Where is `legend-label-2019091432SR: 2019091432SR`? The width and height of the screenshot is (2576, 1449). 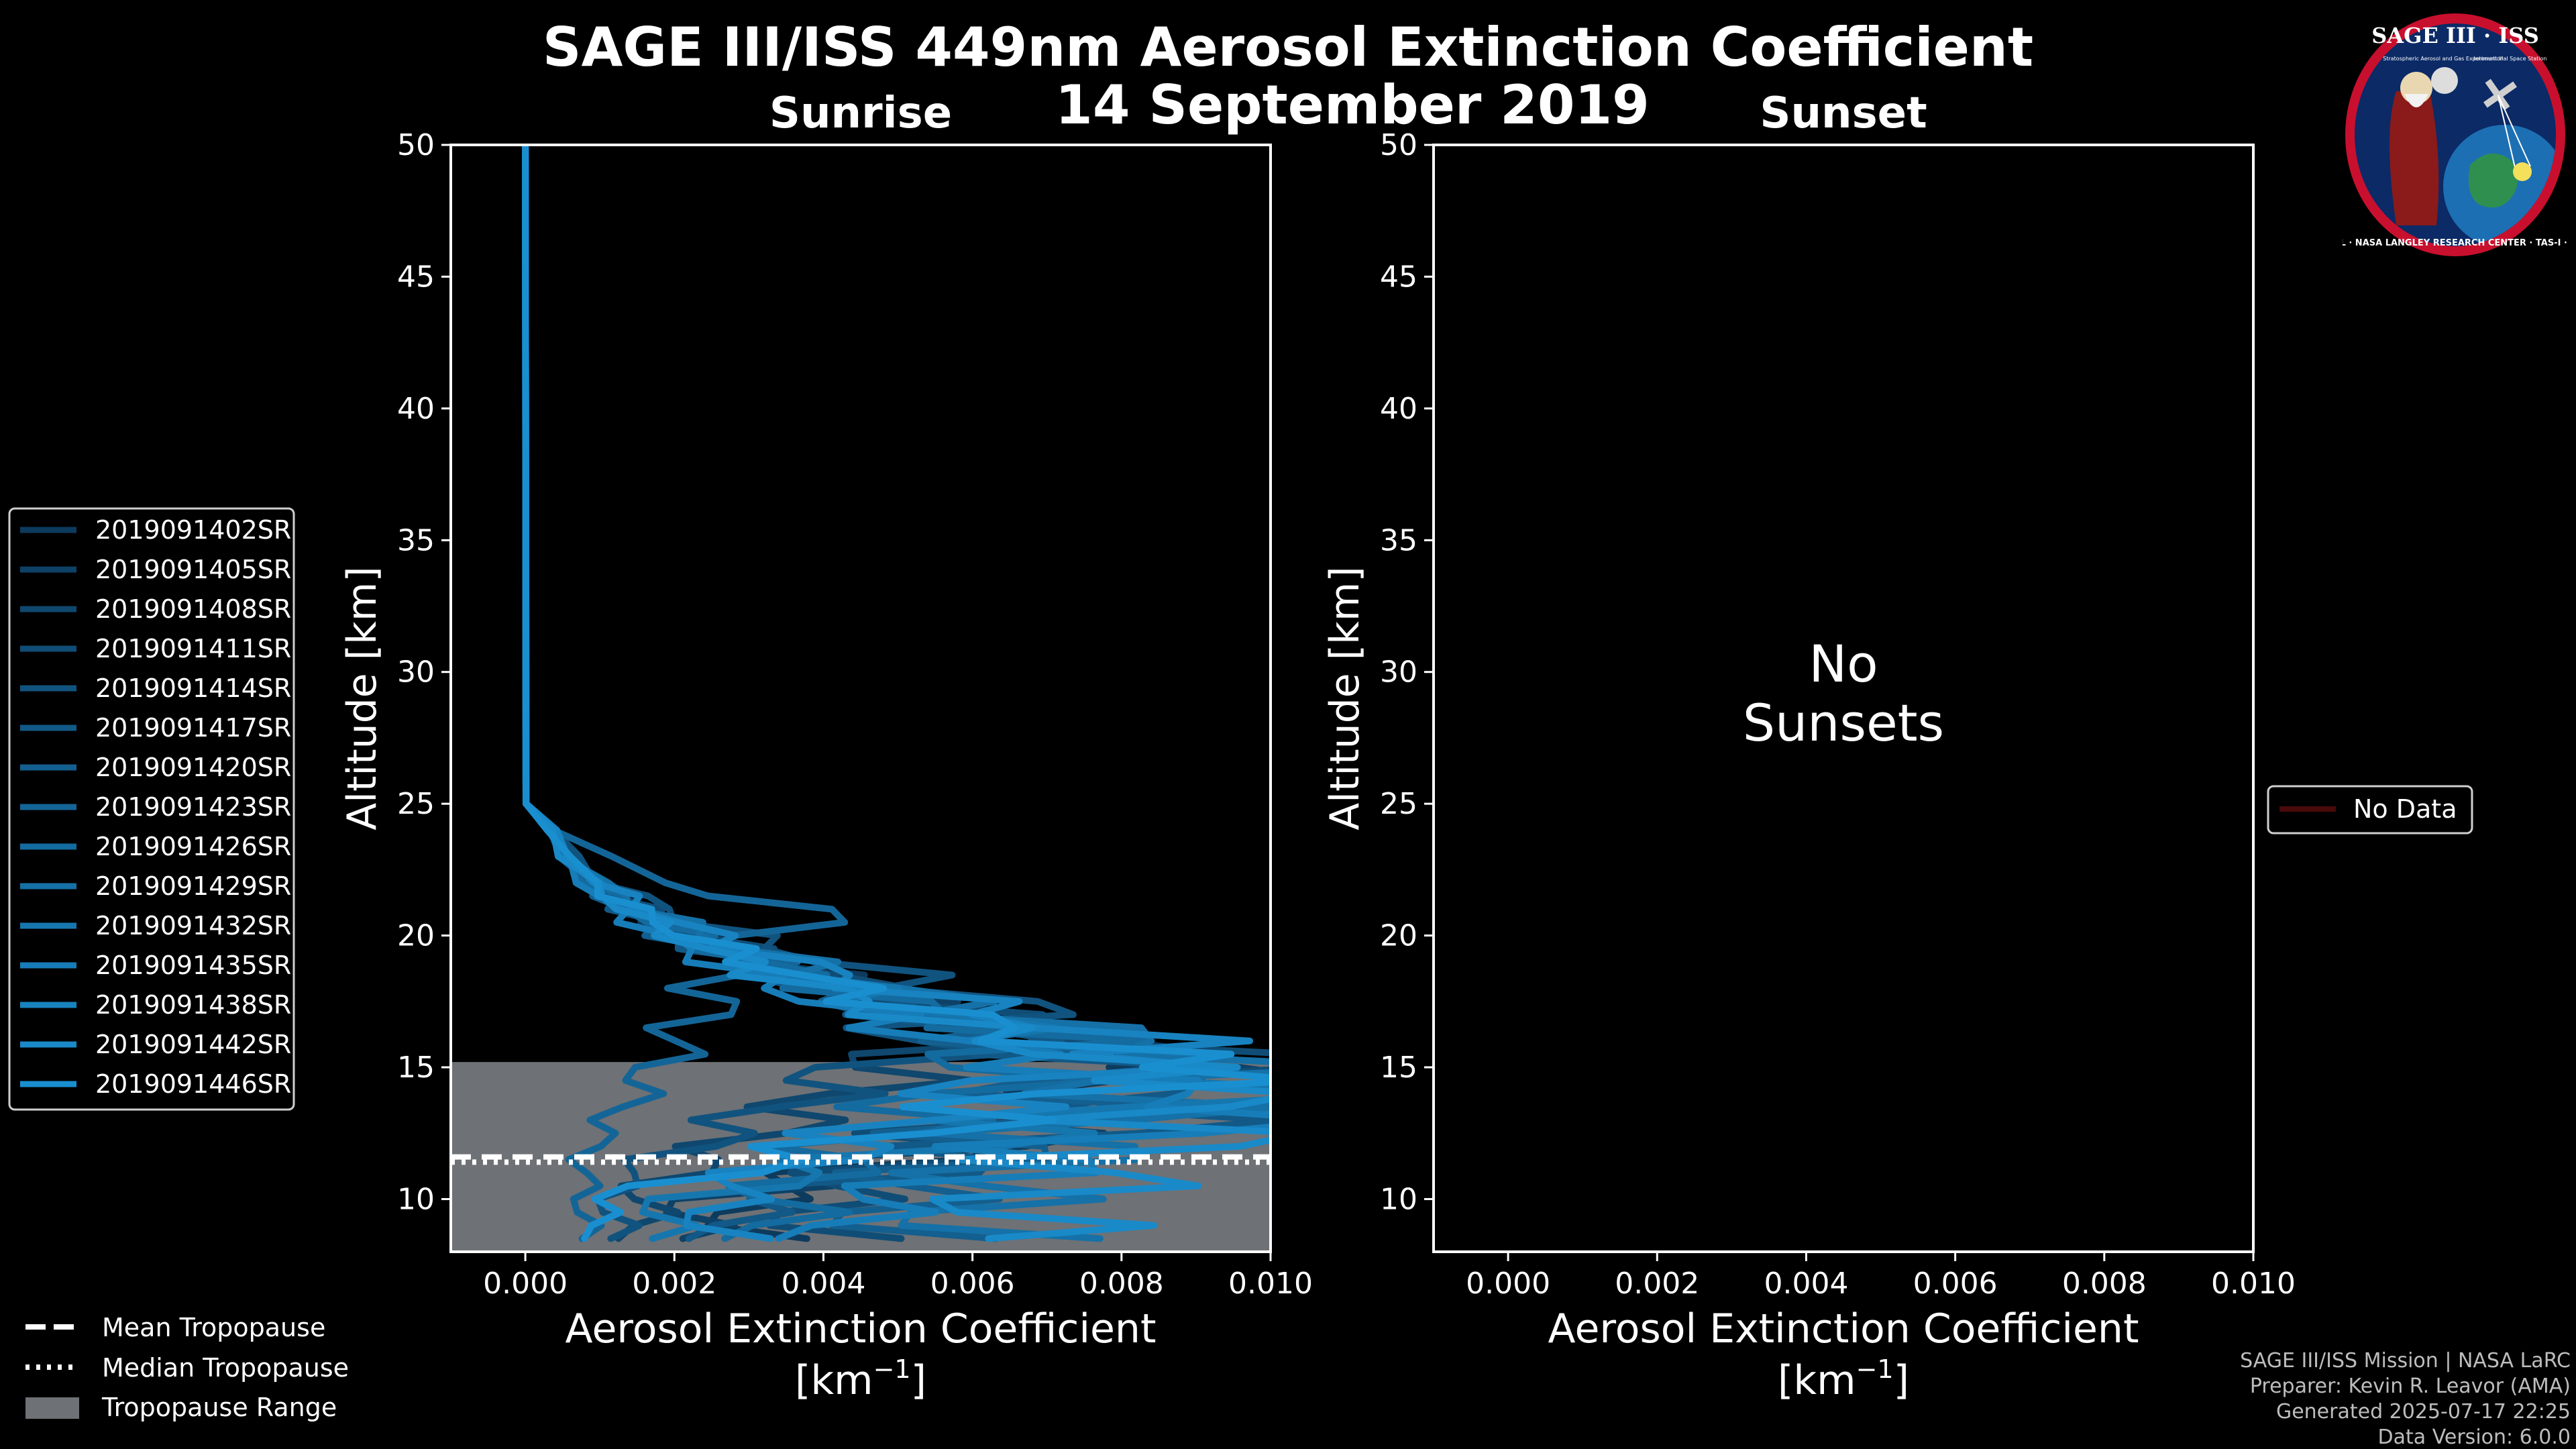
legend-label-2019091432SR: 2019091432SR is located at coordinates (193, 926).